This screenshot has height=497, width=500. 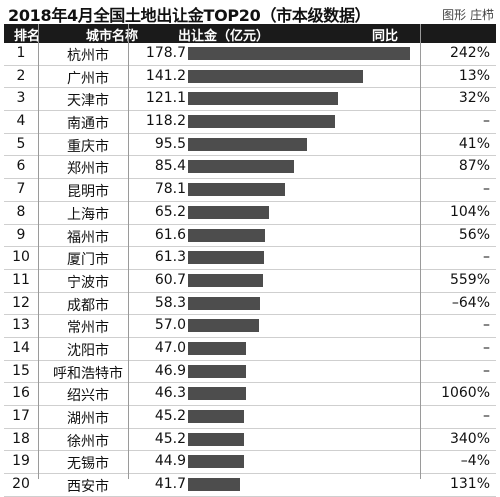 I want to click on table-header: 排名 城市名称 出让金（亿元） 同比, so click(x=250, y=34).